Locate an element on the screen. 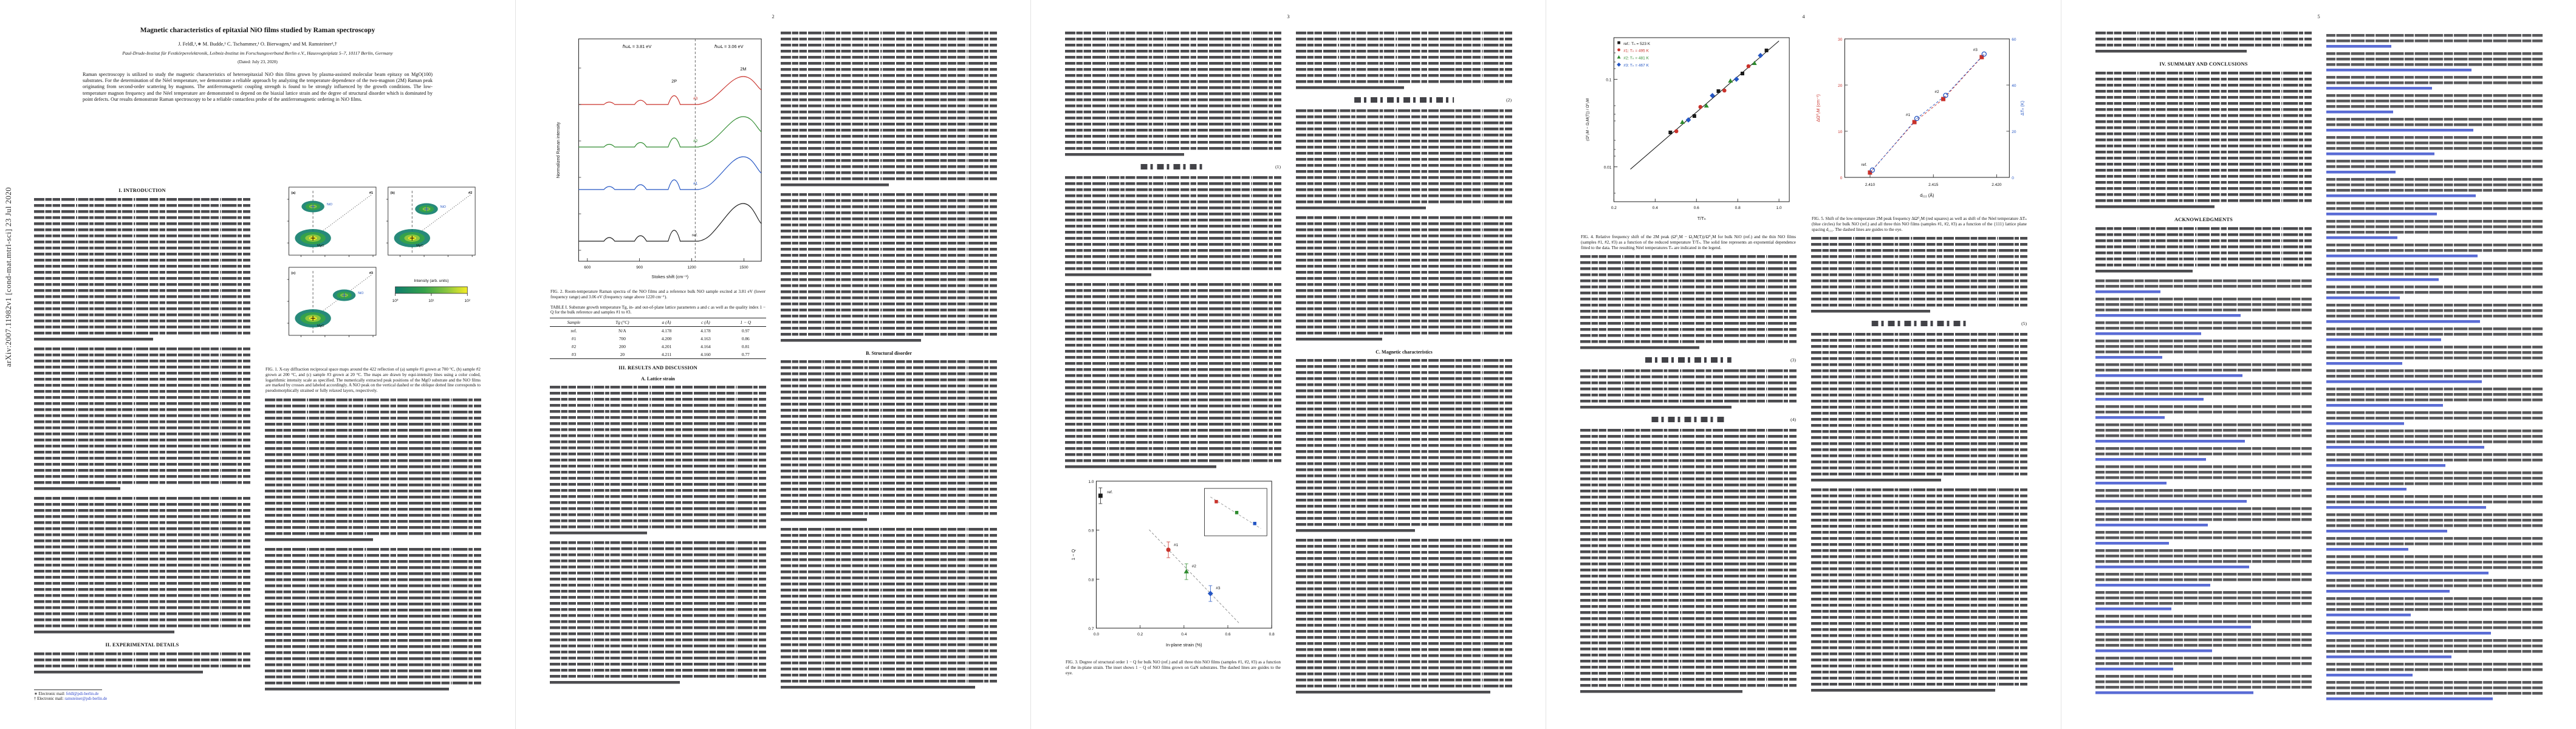 The height and width of the screenshot is (729, 2576). table-header: Tg (°C) is located at coordinates (622, 322).